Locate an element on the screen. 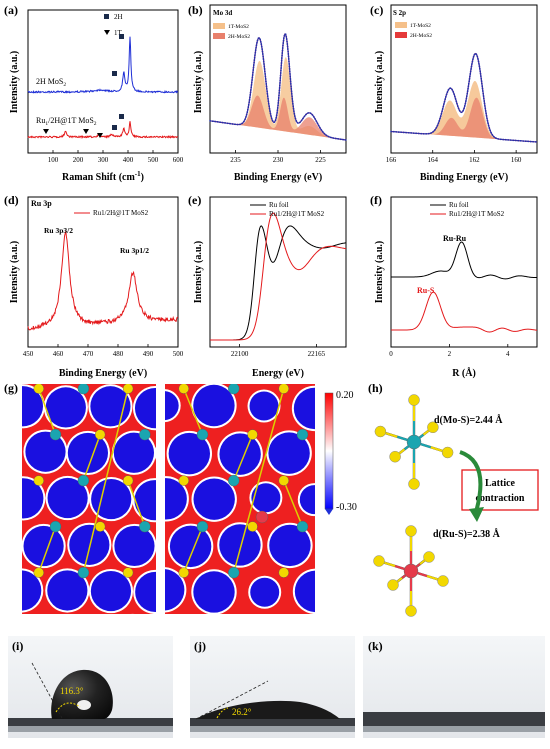 The image size is (550, 749). x-tick-label: 22165 is located at coordinates (317, 354).